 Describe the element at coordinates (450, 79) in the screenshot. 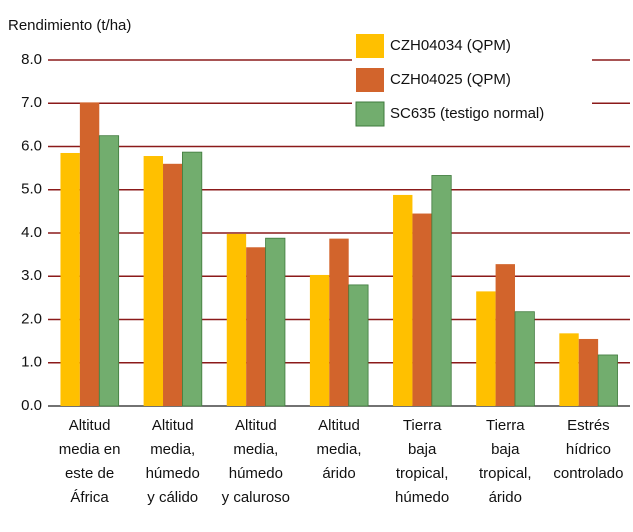

I see `legend-label: CZH04025 (QPM)` at that location.